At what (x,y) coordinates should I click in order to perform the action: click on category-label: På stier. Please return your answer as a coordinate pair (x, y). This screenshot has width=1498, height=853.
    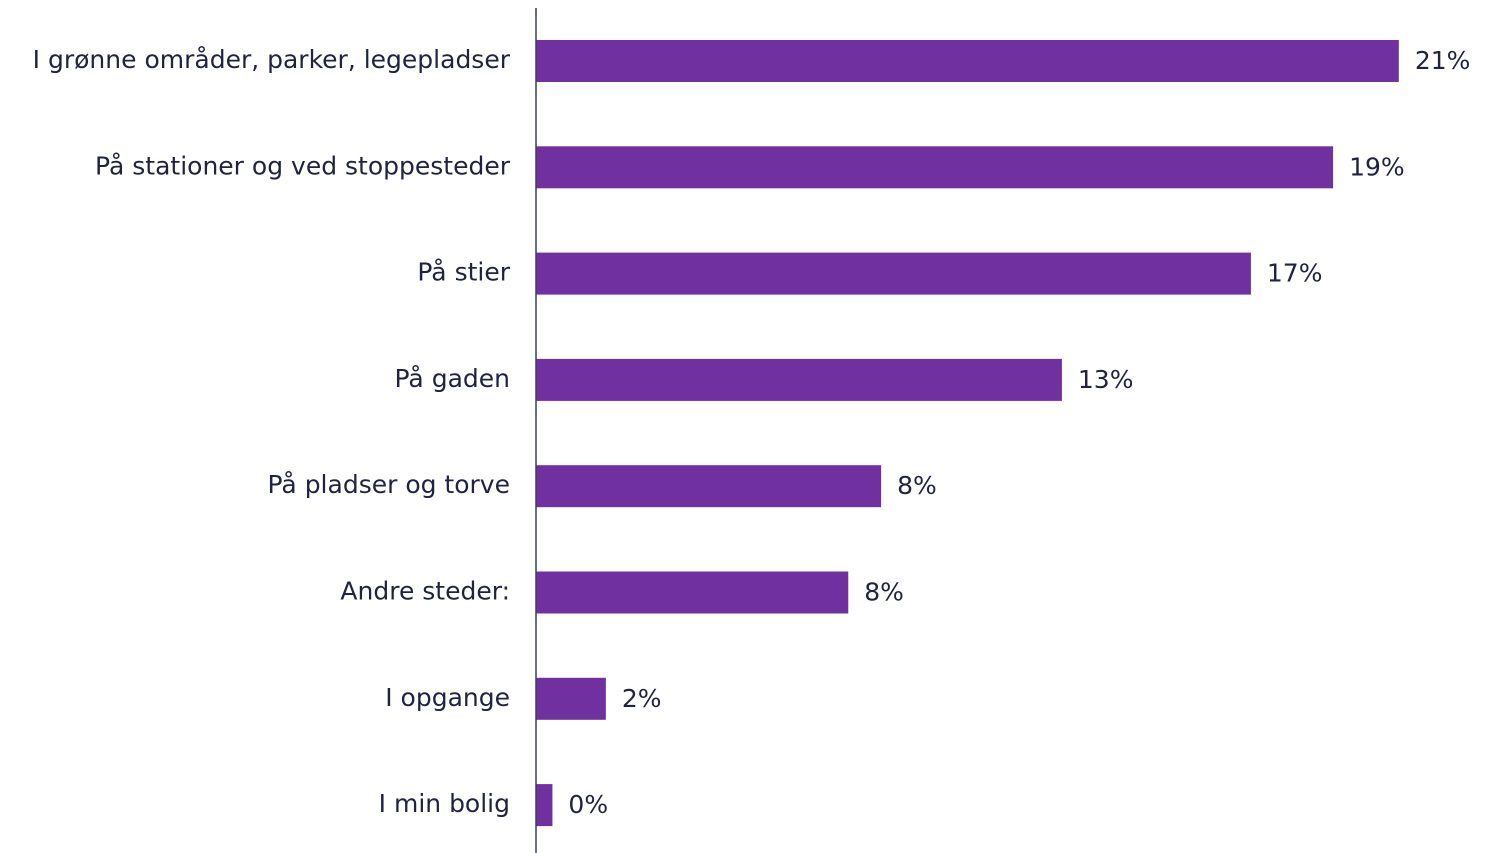
    Looking at the image, I should click on (463, 272).